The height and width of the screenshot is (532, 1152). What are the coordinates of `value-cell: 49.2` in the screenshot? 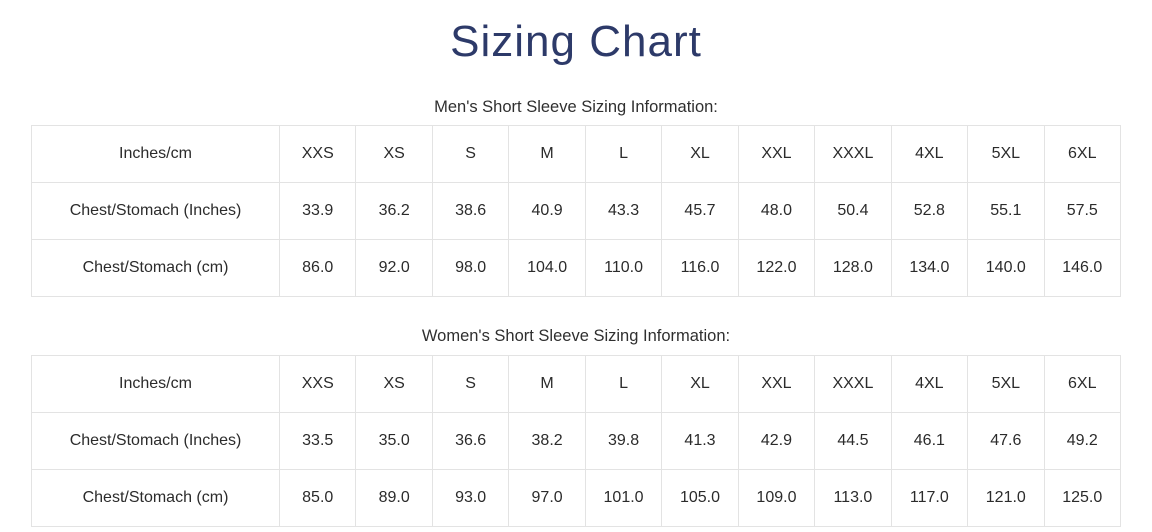 It's located at (1082, 440).